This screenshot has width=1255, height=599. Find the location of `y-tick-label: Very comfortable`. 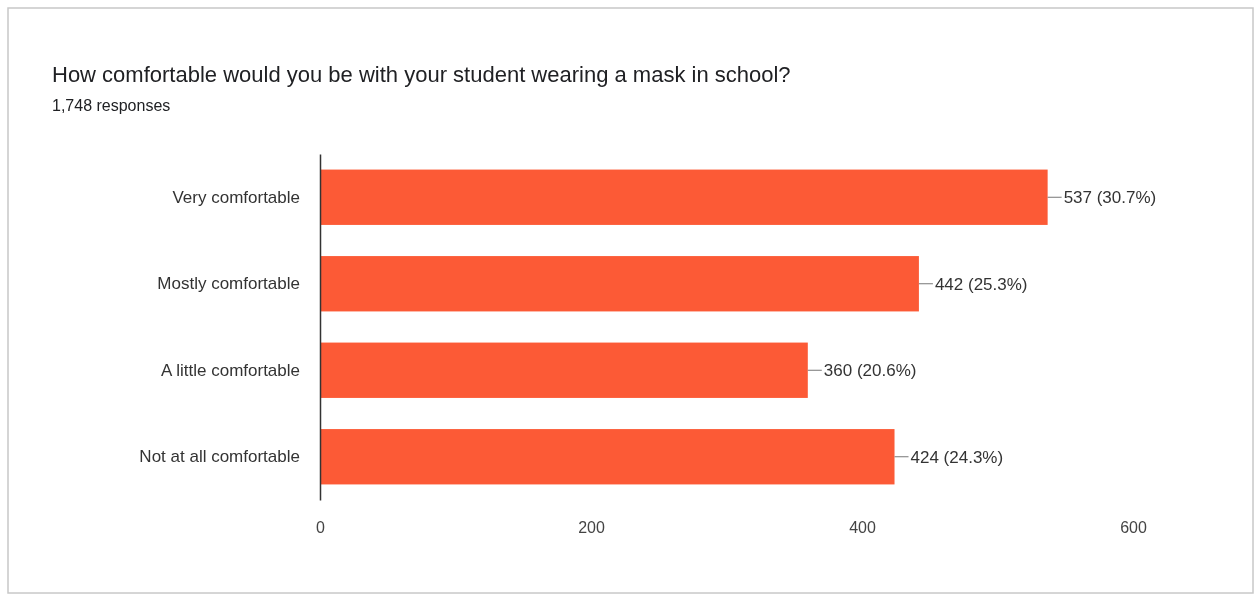

y-tick-label: Very comfortable is located at coordinates (236, 197).